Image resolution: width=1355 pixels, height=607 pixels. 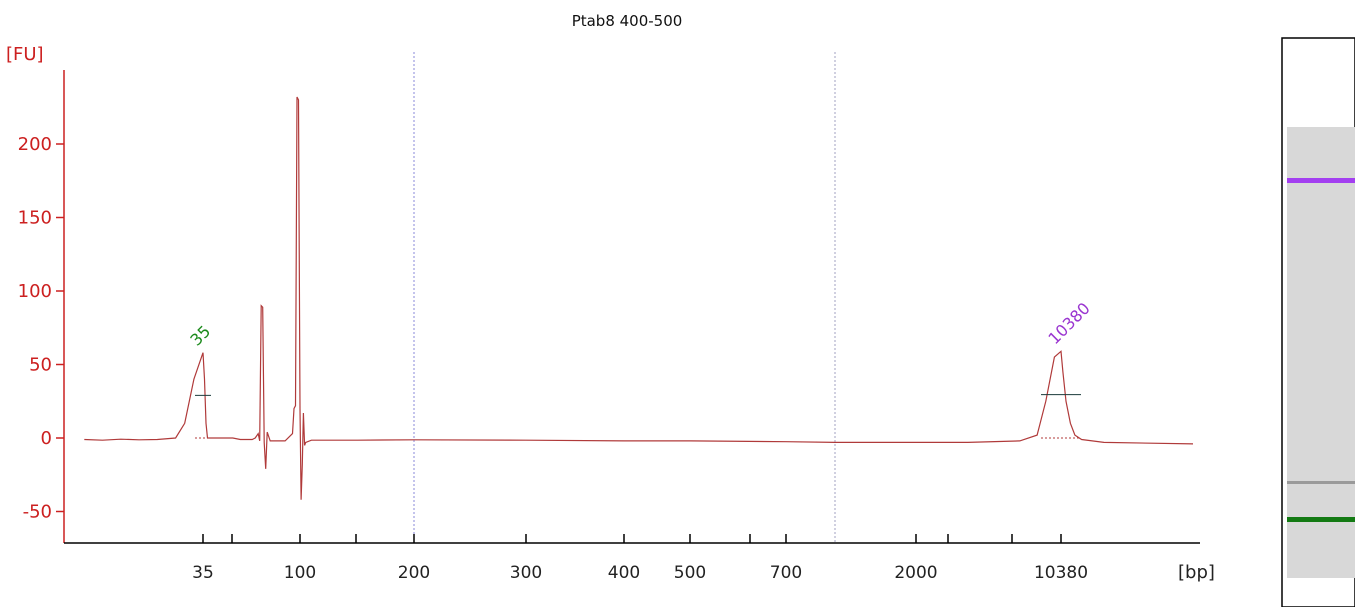 I want to click on x-tick-label: 300, so click(x=526, y=573).